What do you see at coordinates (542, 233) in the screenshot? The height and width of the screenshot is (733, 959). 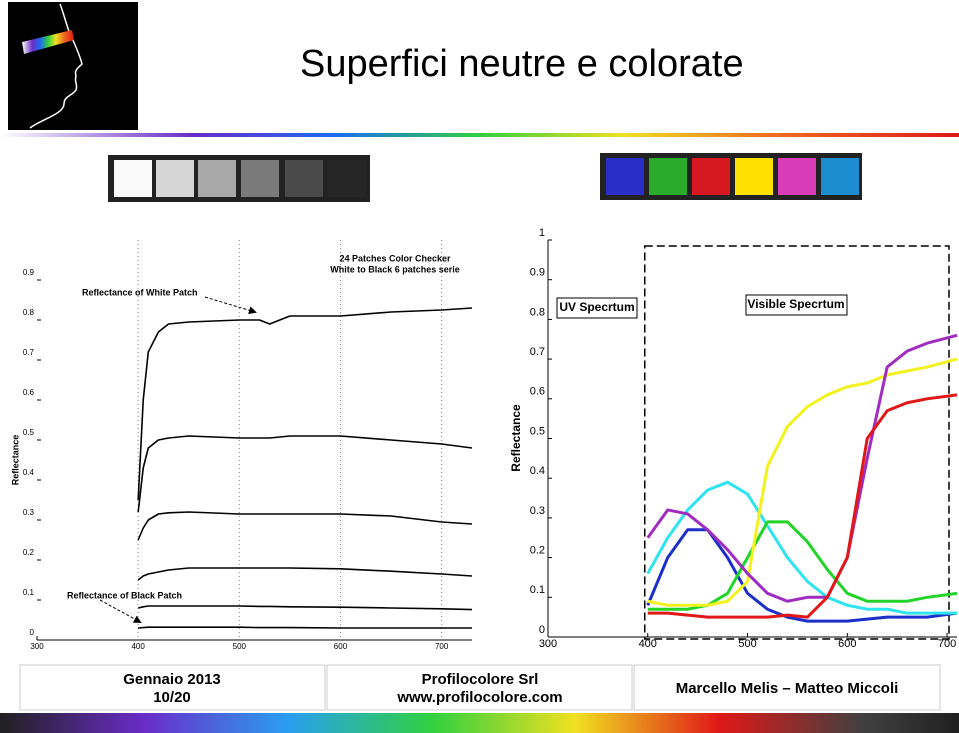 I see `y-tick-label: 1` at bounding box center [542, 233].